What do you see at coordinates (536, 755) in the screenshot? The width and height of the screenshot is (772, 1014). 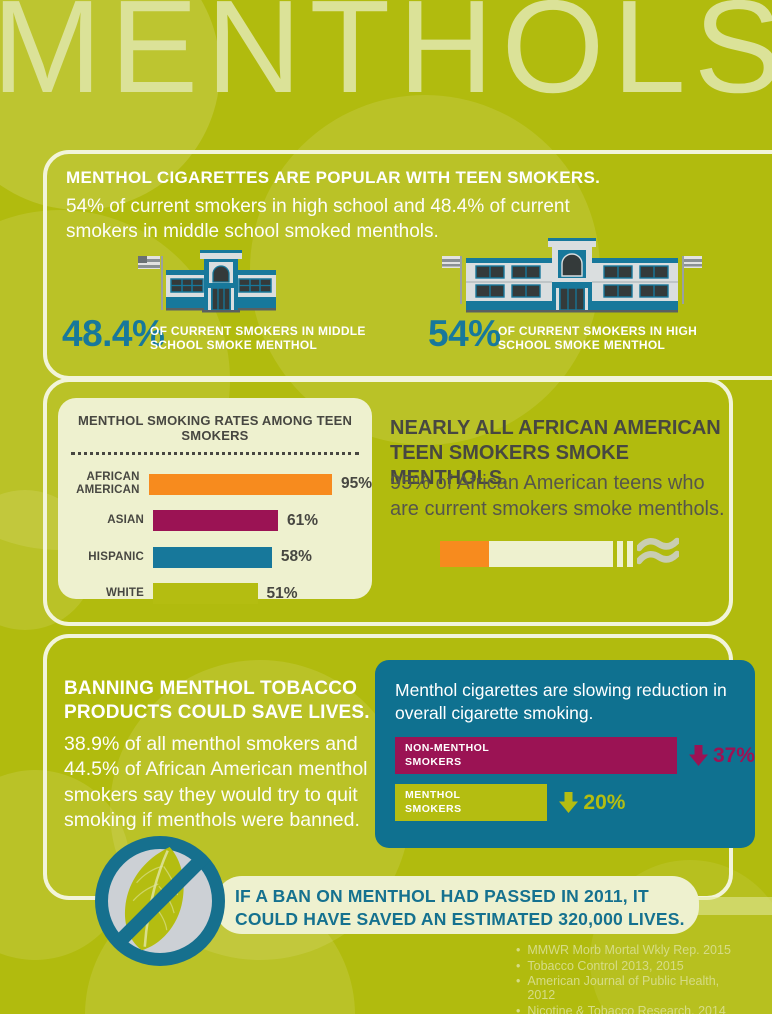 I see `chart-bar: NON-MENTHOL SMOKERS` at bounding box center [536, 755].